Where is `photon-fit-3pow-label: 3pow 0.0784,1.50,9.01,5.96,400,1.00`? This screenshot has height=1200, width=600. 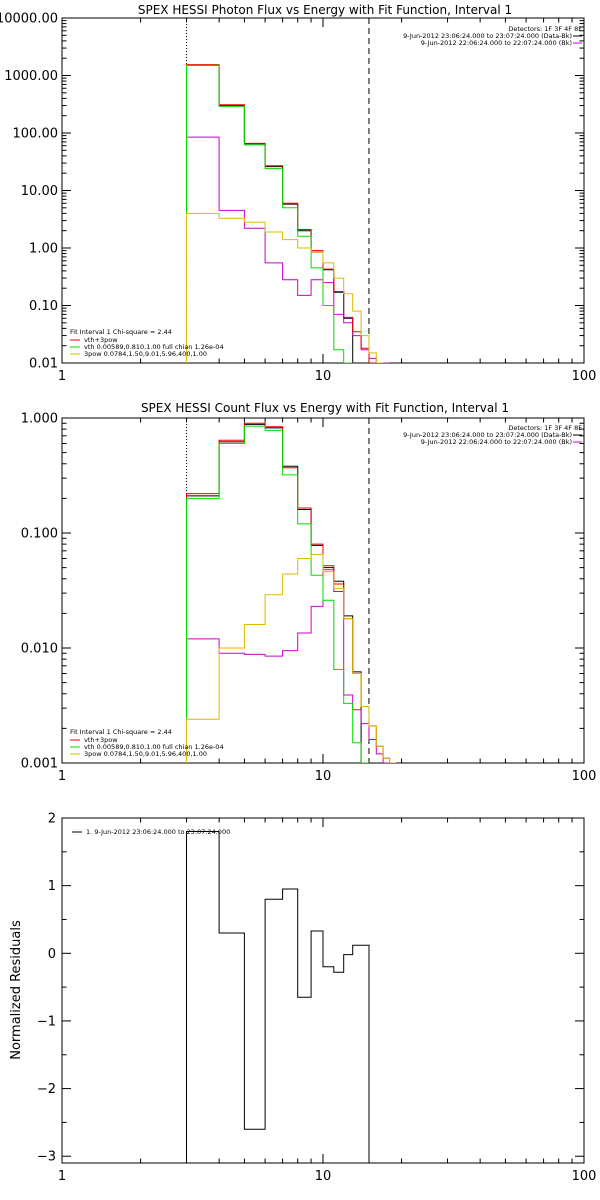 photon-fit-3pow-label: 3pow 0.0784,1.50,9.01,5.96,400,1.00 is located at coordinates (145, 354).